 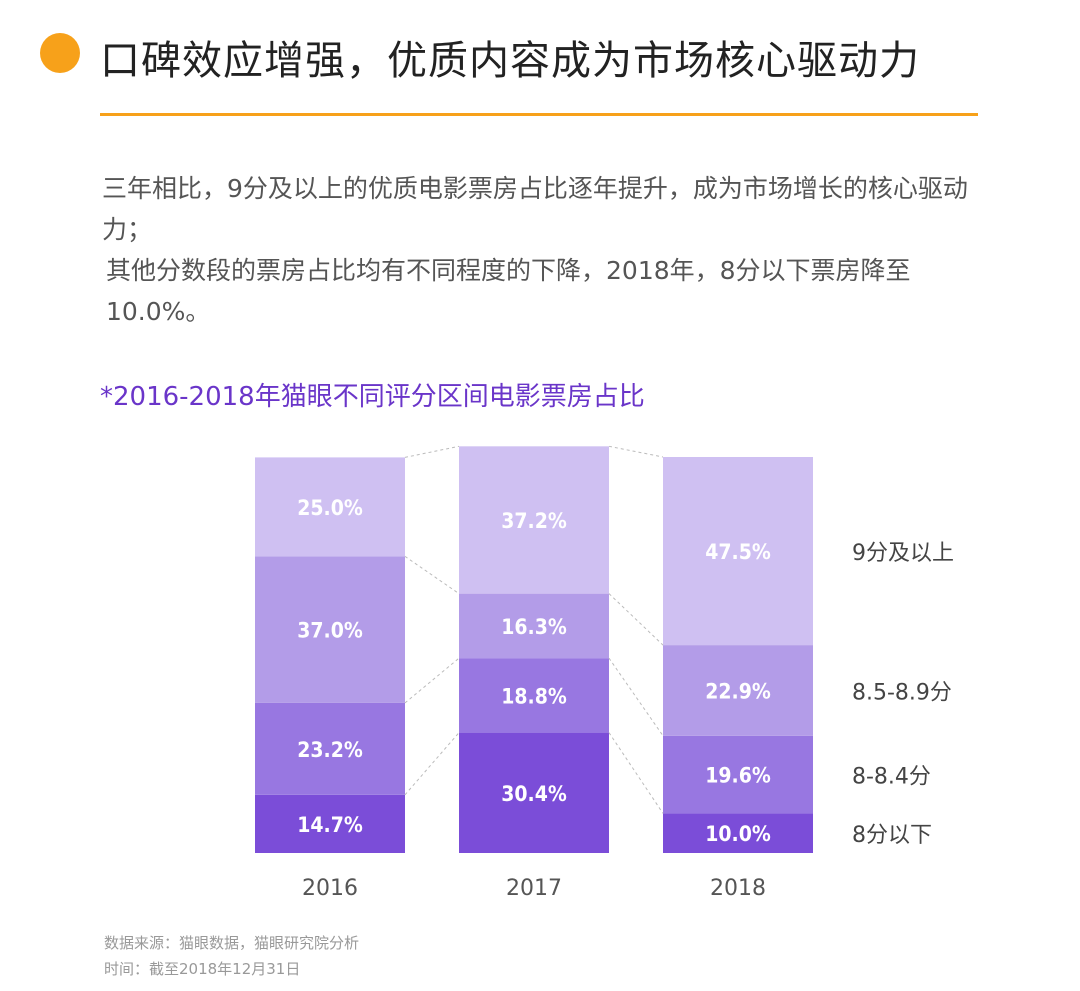 I want to click on legend-label: 8-8.4分, so click(x=891, y=777).